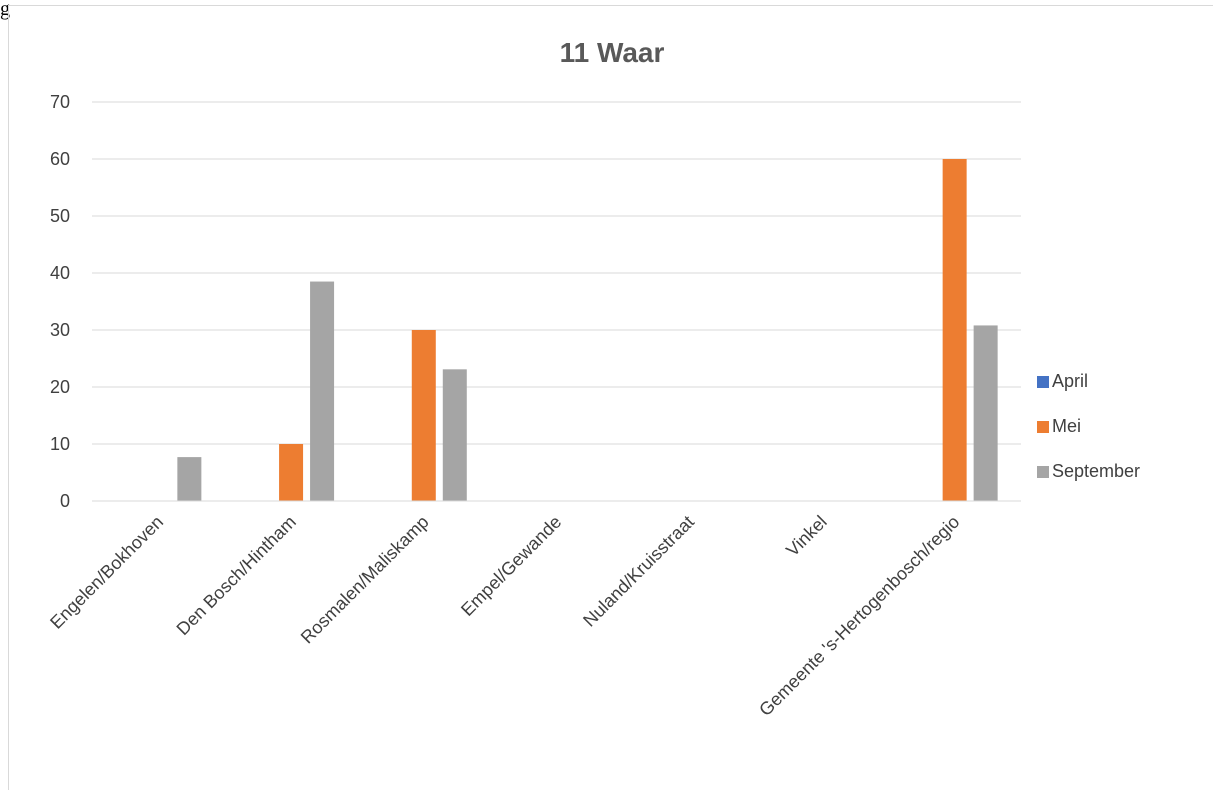 This screenshot has width=1213, height=790. Describe the element at coordinates (365, 580) in the screenshot. I see `x-tick-label: Rosmalen/Maliskamp` at that location.